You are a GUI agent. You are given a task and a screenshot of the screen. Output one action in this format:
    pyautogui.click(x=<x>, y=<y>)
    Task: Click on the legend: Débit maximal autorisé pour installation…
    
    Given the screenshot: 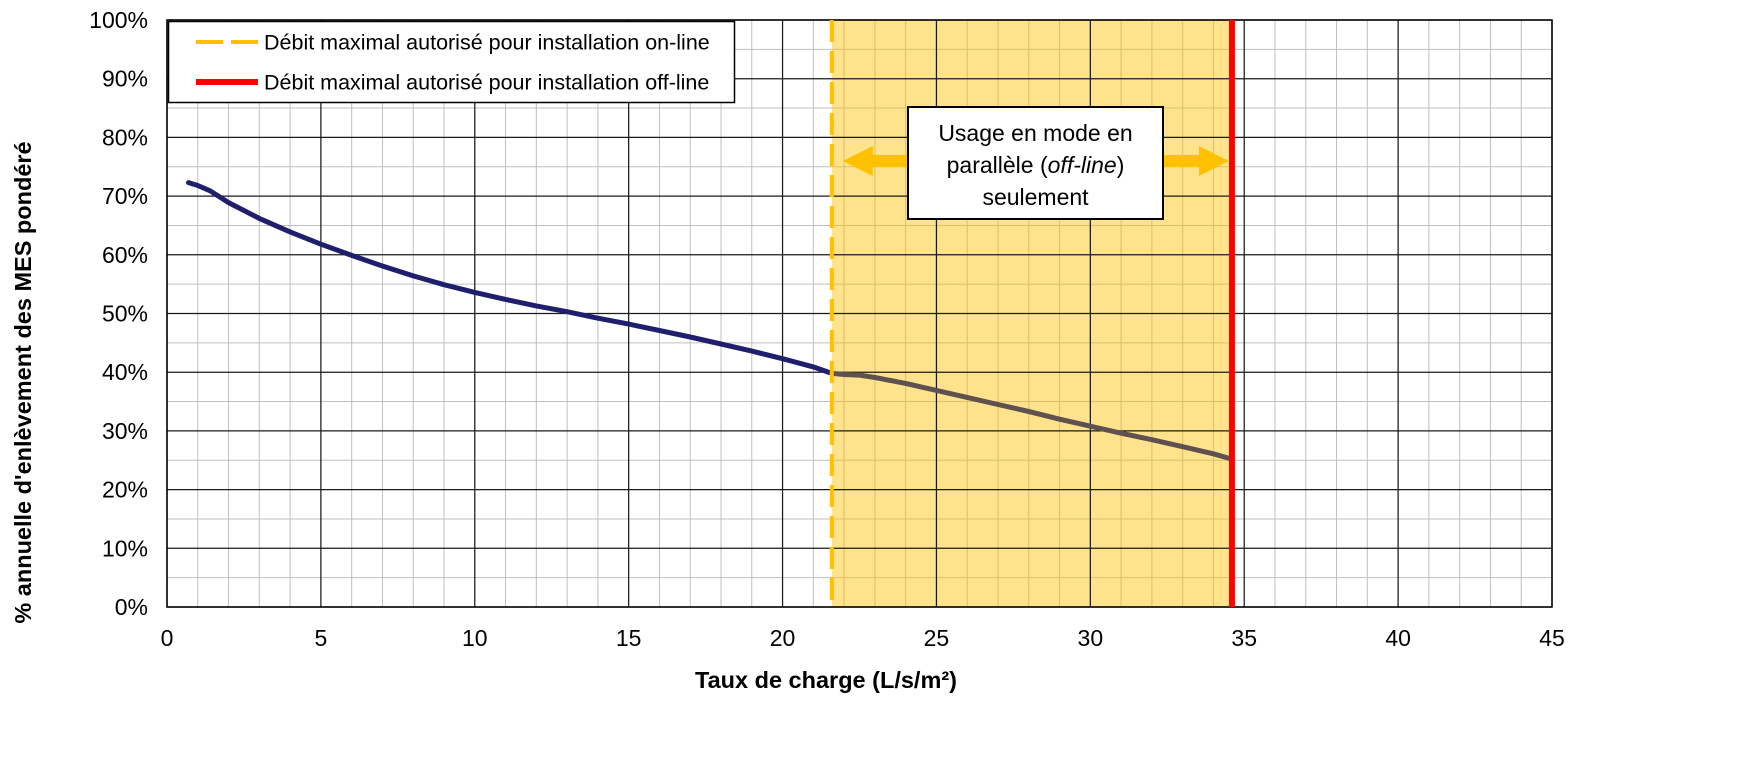 What is the action you would take?
    pyautogui.click(x=451, y=62)
    